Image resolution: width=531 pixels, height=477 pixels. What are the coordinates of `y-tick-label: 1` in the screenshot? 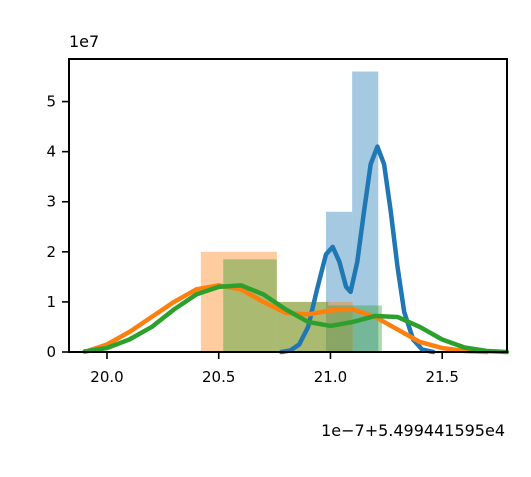 It's located at (51, 302).